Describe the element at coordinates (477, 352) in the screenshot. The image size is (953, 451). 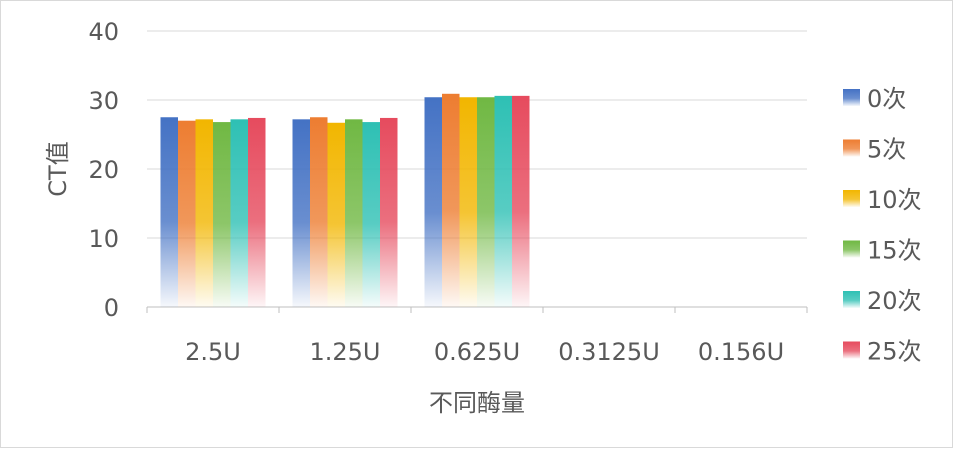
I see `x-tick-label: 0.625U` at that location.